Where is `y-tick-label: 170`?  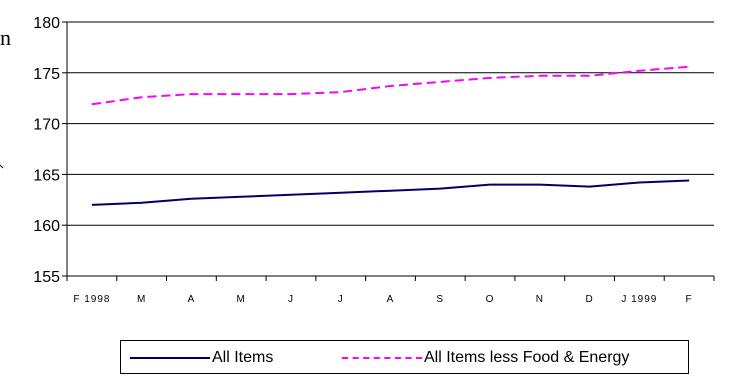
y-tick-label: 170 is located at coordinates (46, 125).